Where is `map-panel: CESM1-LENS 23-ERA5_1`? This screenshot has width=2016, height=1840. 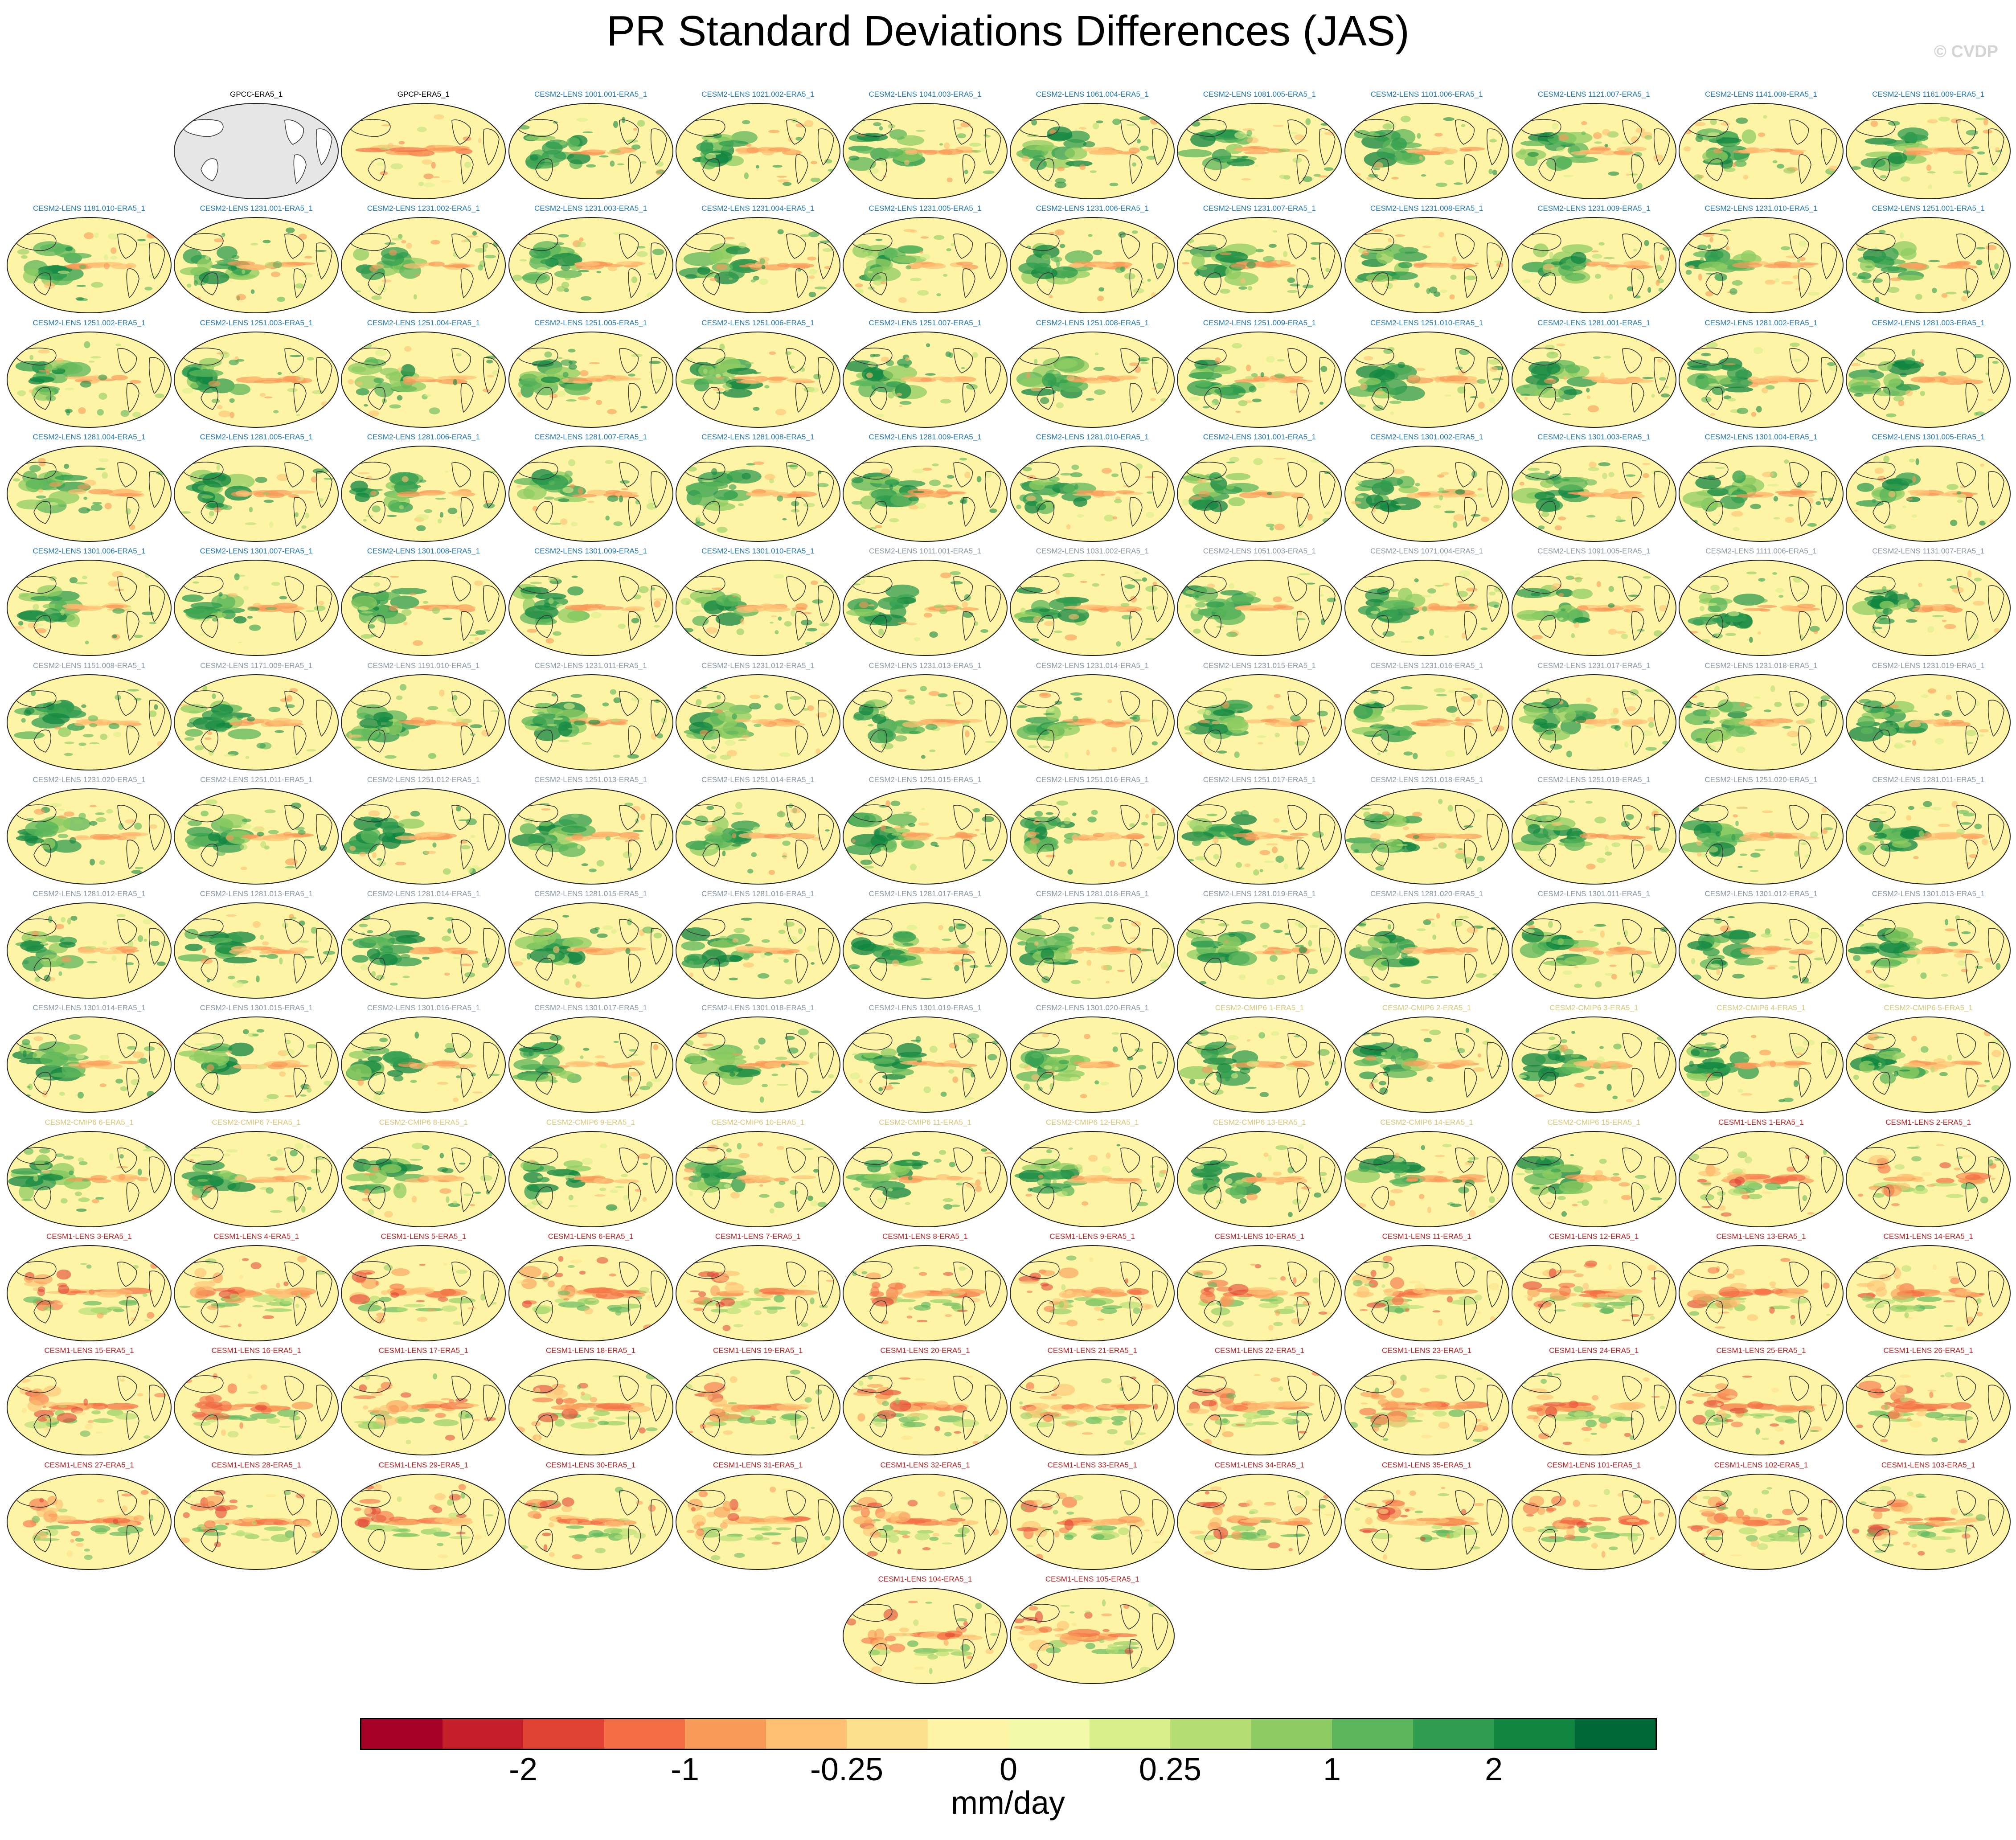 map-panel: CESM1-LENS 23-ERA5_1 is located at coordinates (1427, 1400).